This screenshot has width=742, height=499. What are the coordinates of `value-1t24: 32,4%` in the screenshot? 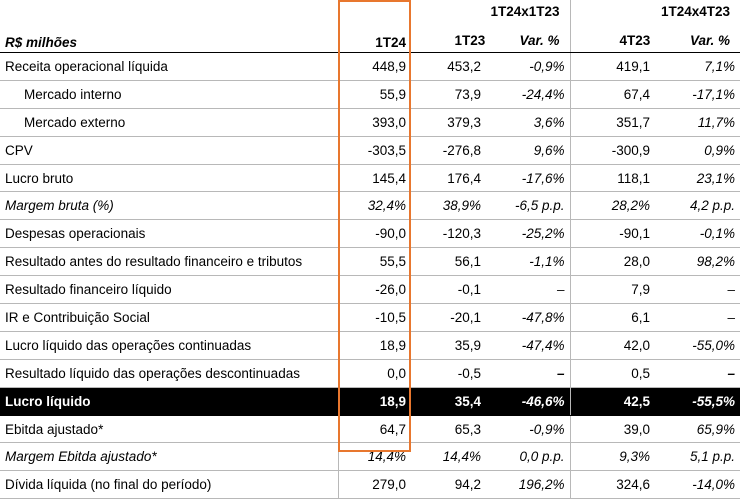 It's located at (374, 206).